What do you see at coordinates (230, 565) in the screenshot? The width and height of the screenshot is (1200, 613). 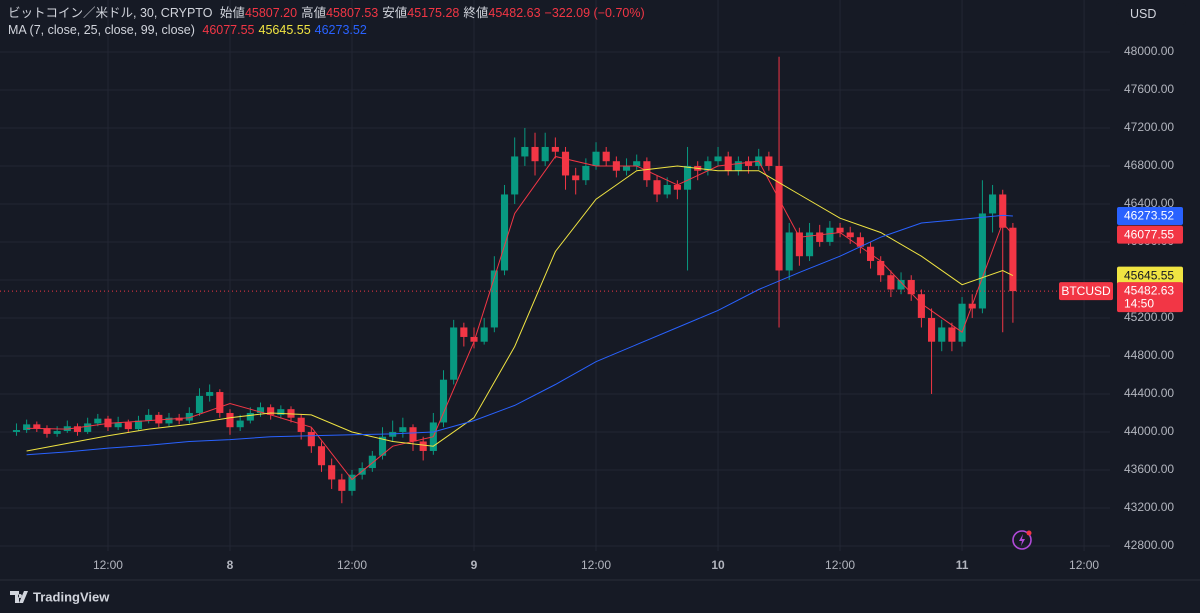 I see `x-tick-label: 8` at bounding box center [230, 565].